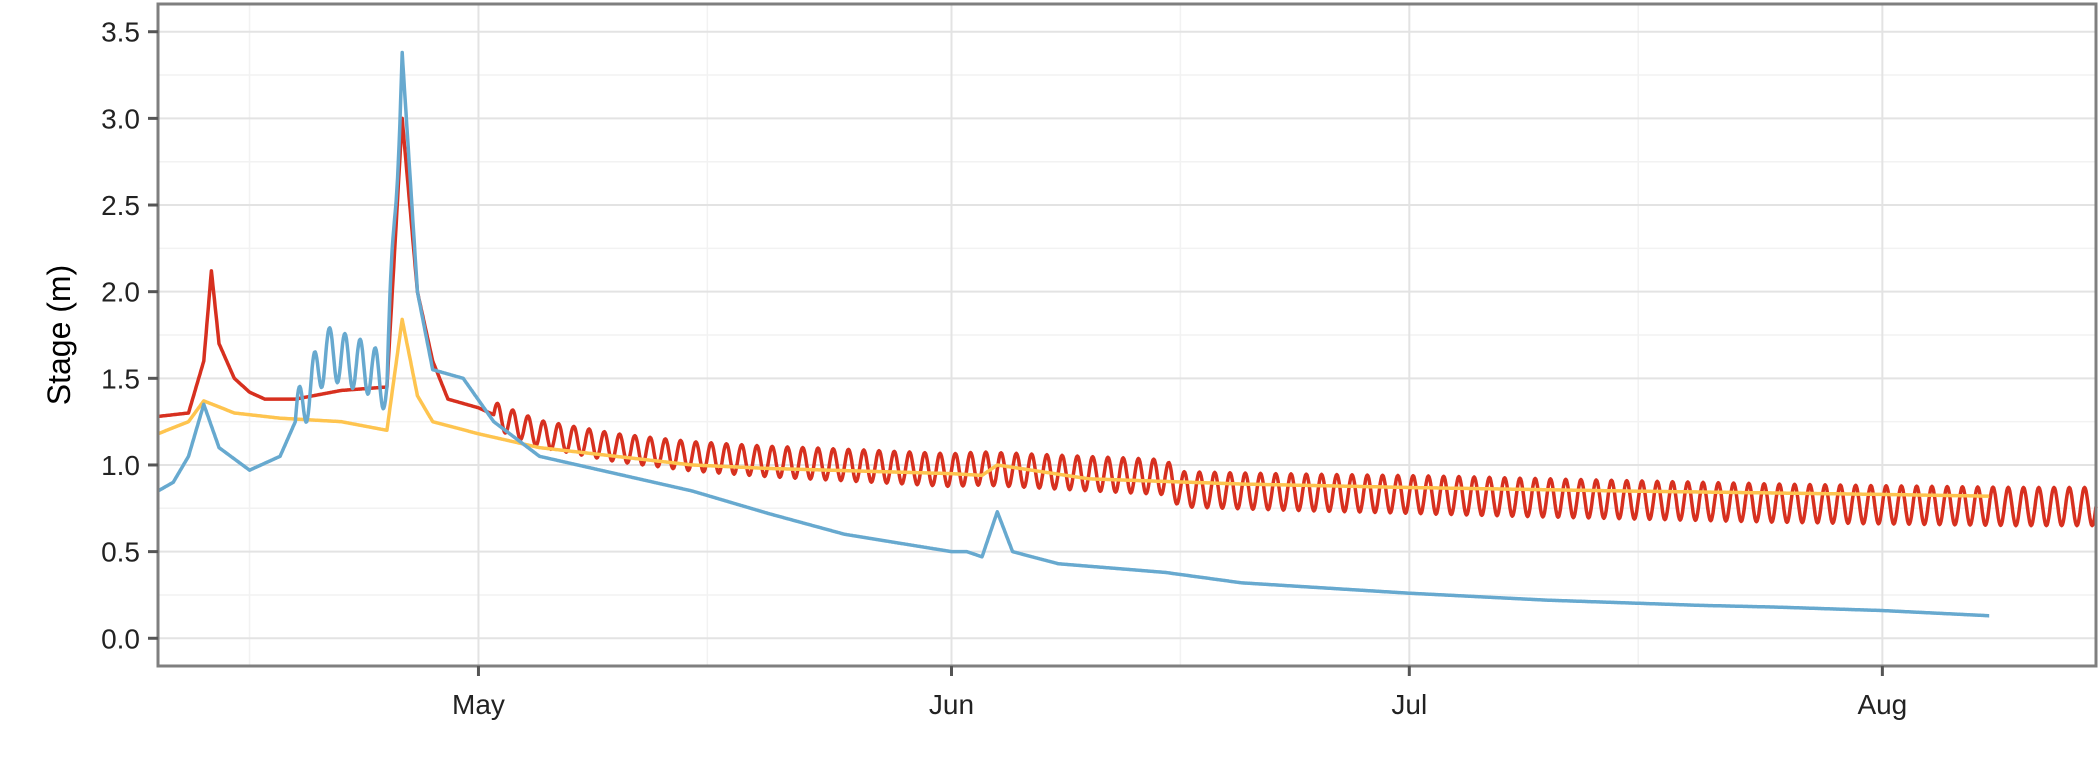 This screenshot has height=778, width=2098. I want to click on y-tick-label: 3.5, so click(120, 32).